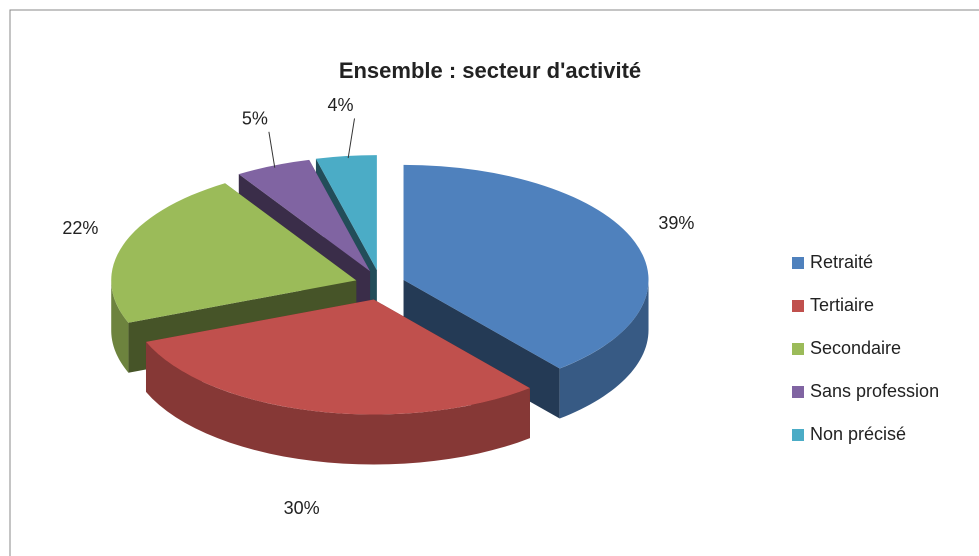  I want to click on data-label: 4%, so click(341, 105).